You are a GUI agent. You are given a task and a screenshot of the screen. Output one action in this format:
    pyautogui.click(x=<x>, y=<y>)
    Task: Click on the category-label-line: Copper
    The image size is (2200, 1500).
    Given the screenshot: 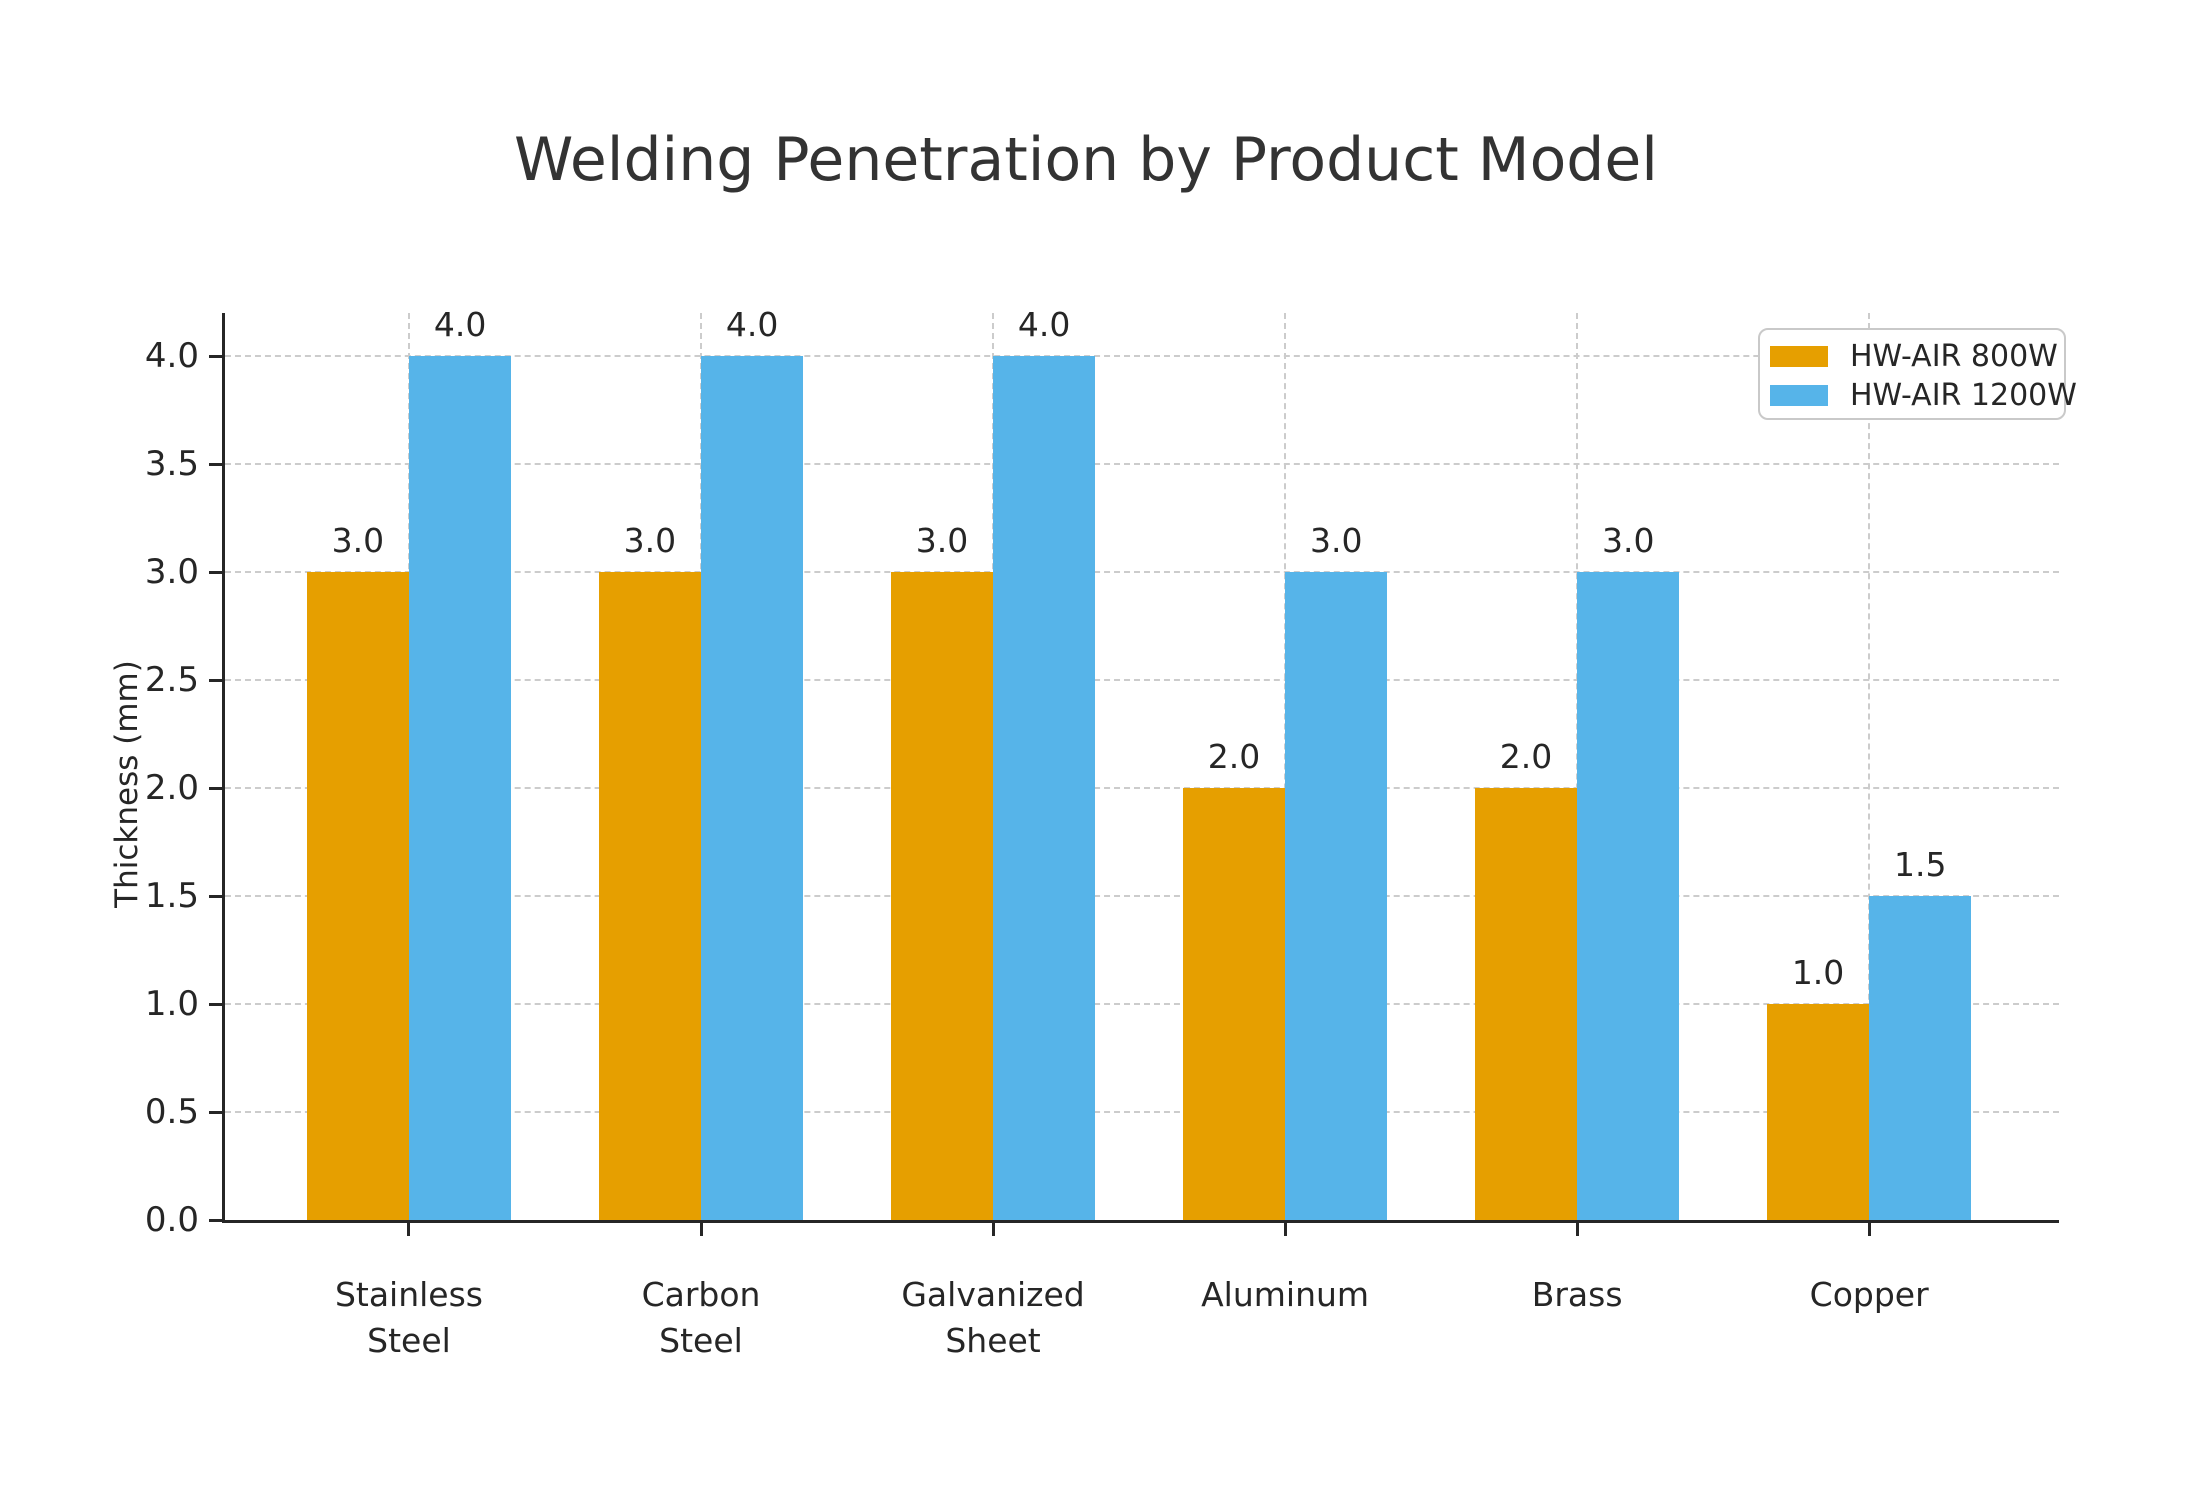 What is the action you would take?
    pyautogui.click(x=1869, y=1294)
    